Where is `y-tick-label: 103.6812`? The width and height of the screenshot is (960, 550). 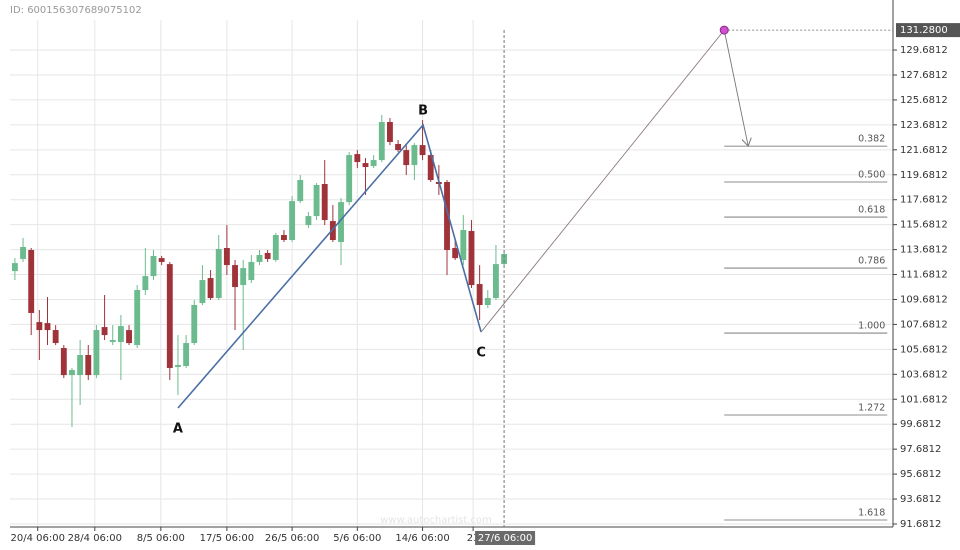 y-tick-label: 103.6812 is located at coordinates (924, 374).